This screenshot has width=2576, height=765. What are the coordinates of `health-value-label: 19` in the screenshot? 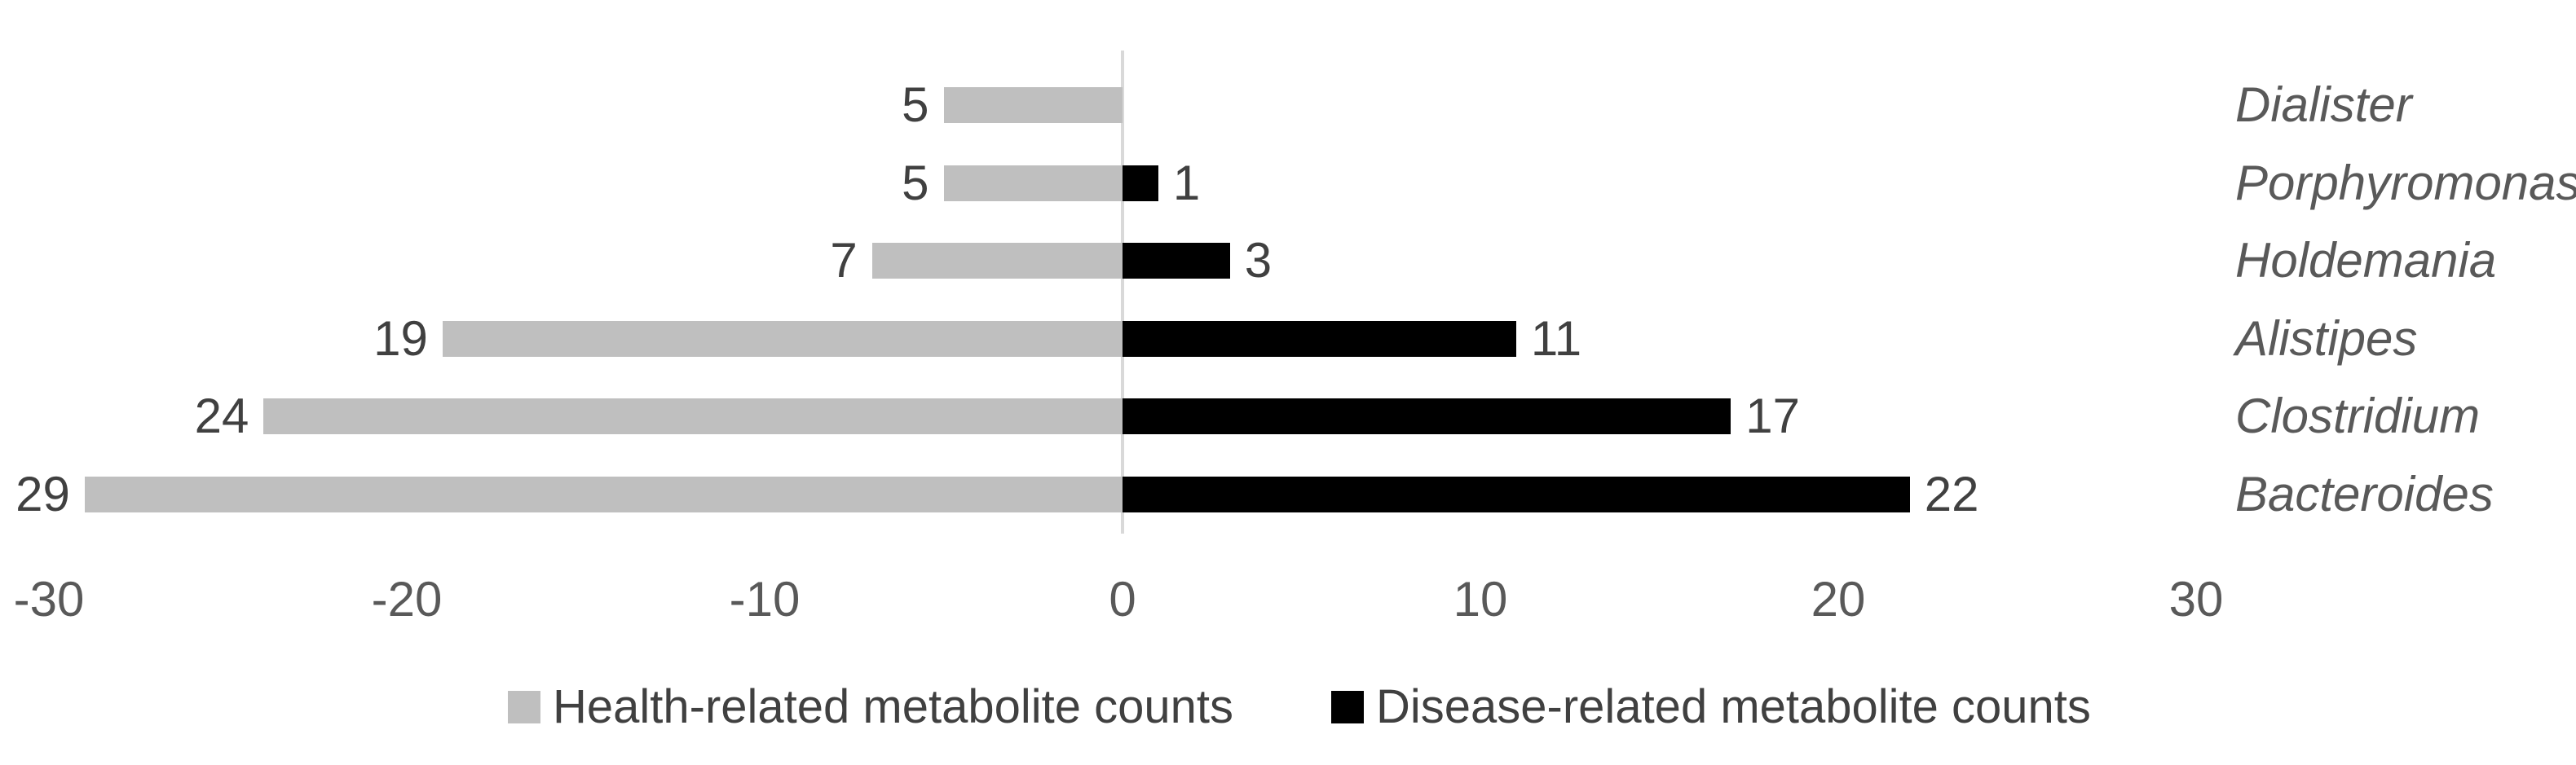 It's located at (400, 338).